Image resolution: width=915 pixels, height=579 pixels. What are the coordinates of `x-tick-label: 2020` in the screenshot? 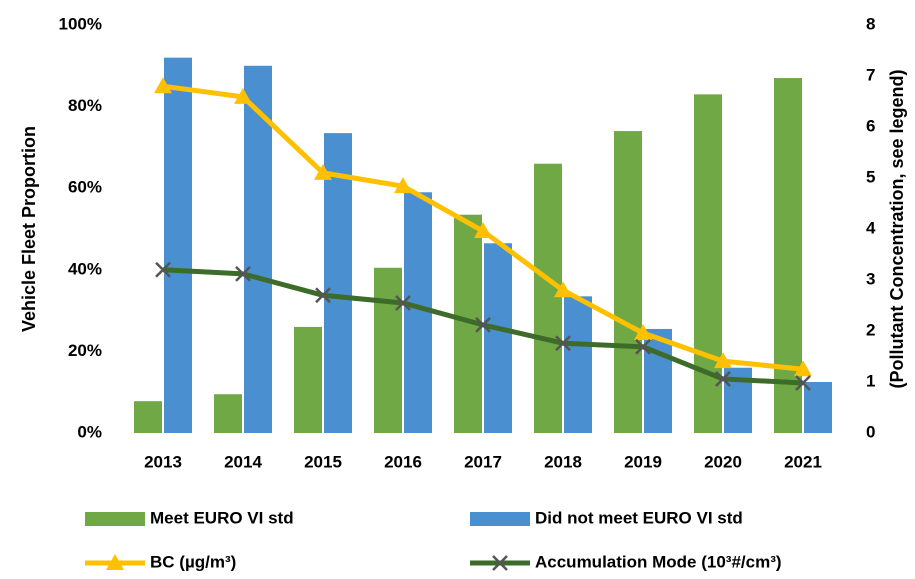 It's located at (723, 461).